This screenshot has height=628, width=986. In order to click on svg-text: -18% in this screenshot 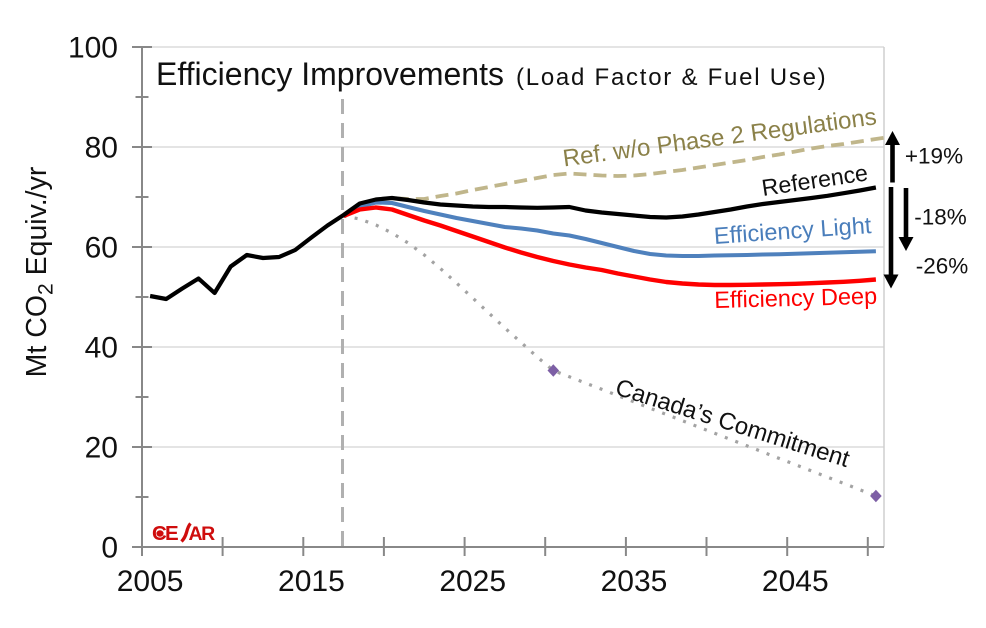, I will do `click(940, 216)`.